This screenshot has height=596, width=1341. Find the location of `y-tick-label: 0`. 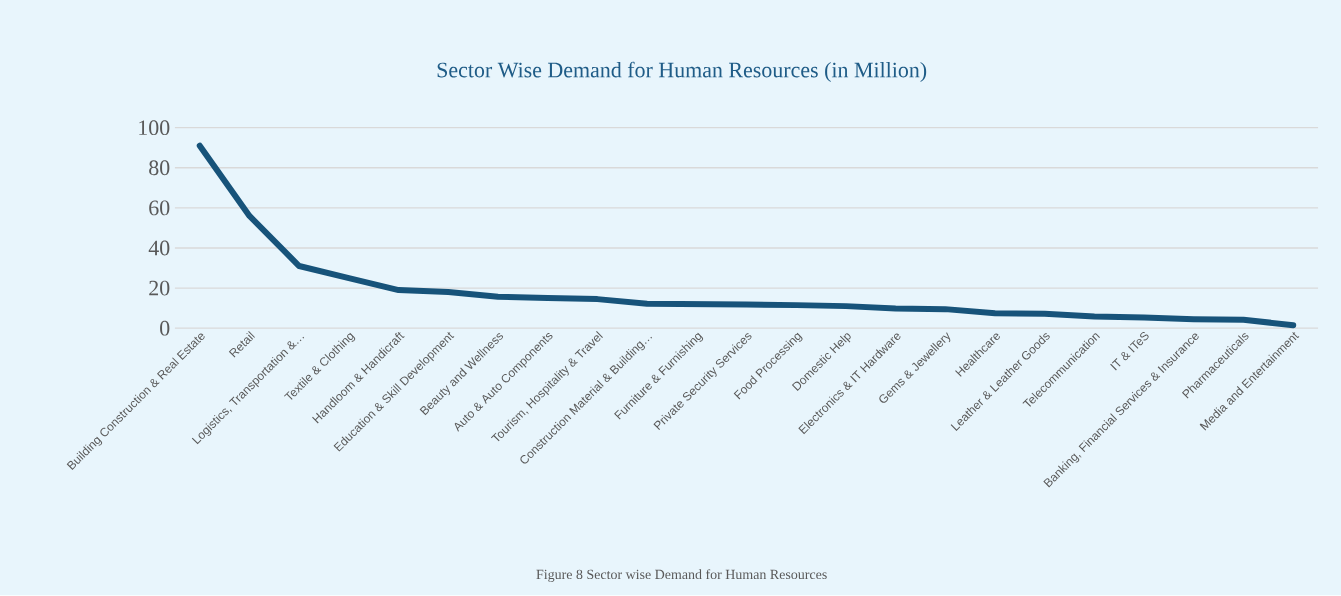

y-tick-label: 0 is located at coordinates (165, 328).